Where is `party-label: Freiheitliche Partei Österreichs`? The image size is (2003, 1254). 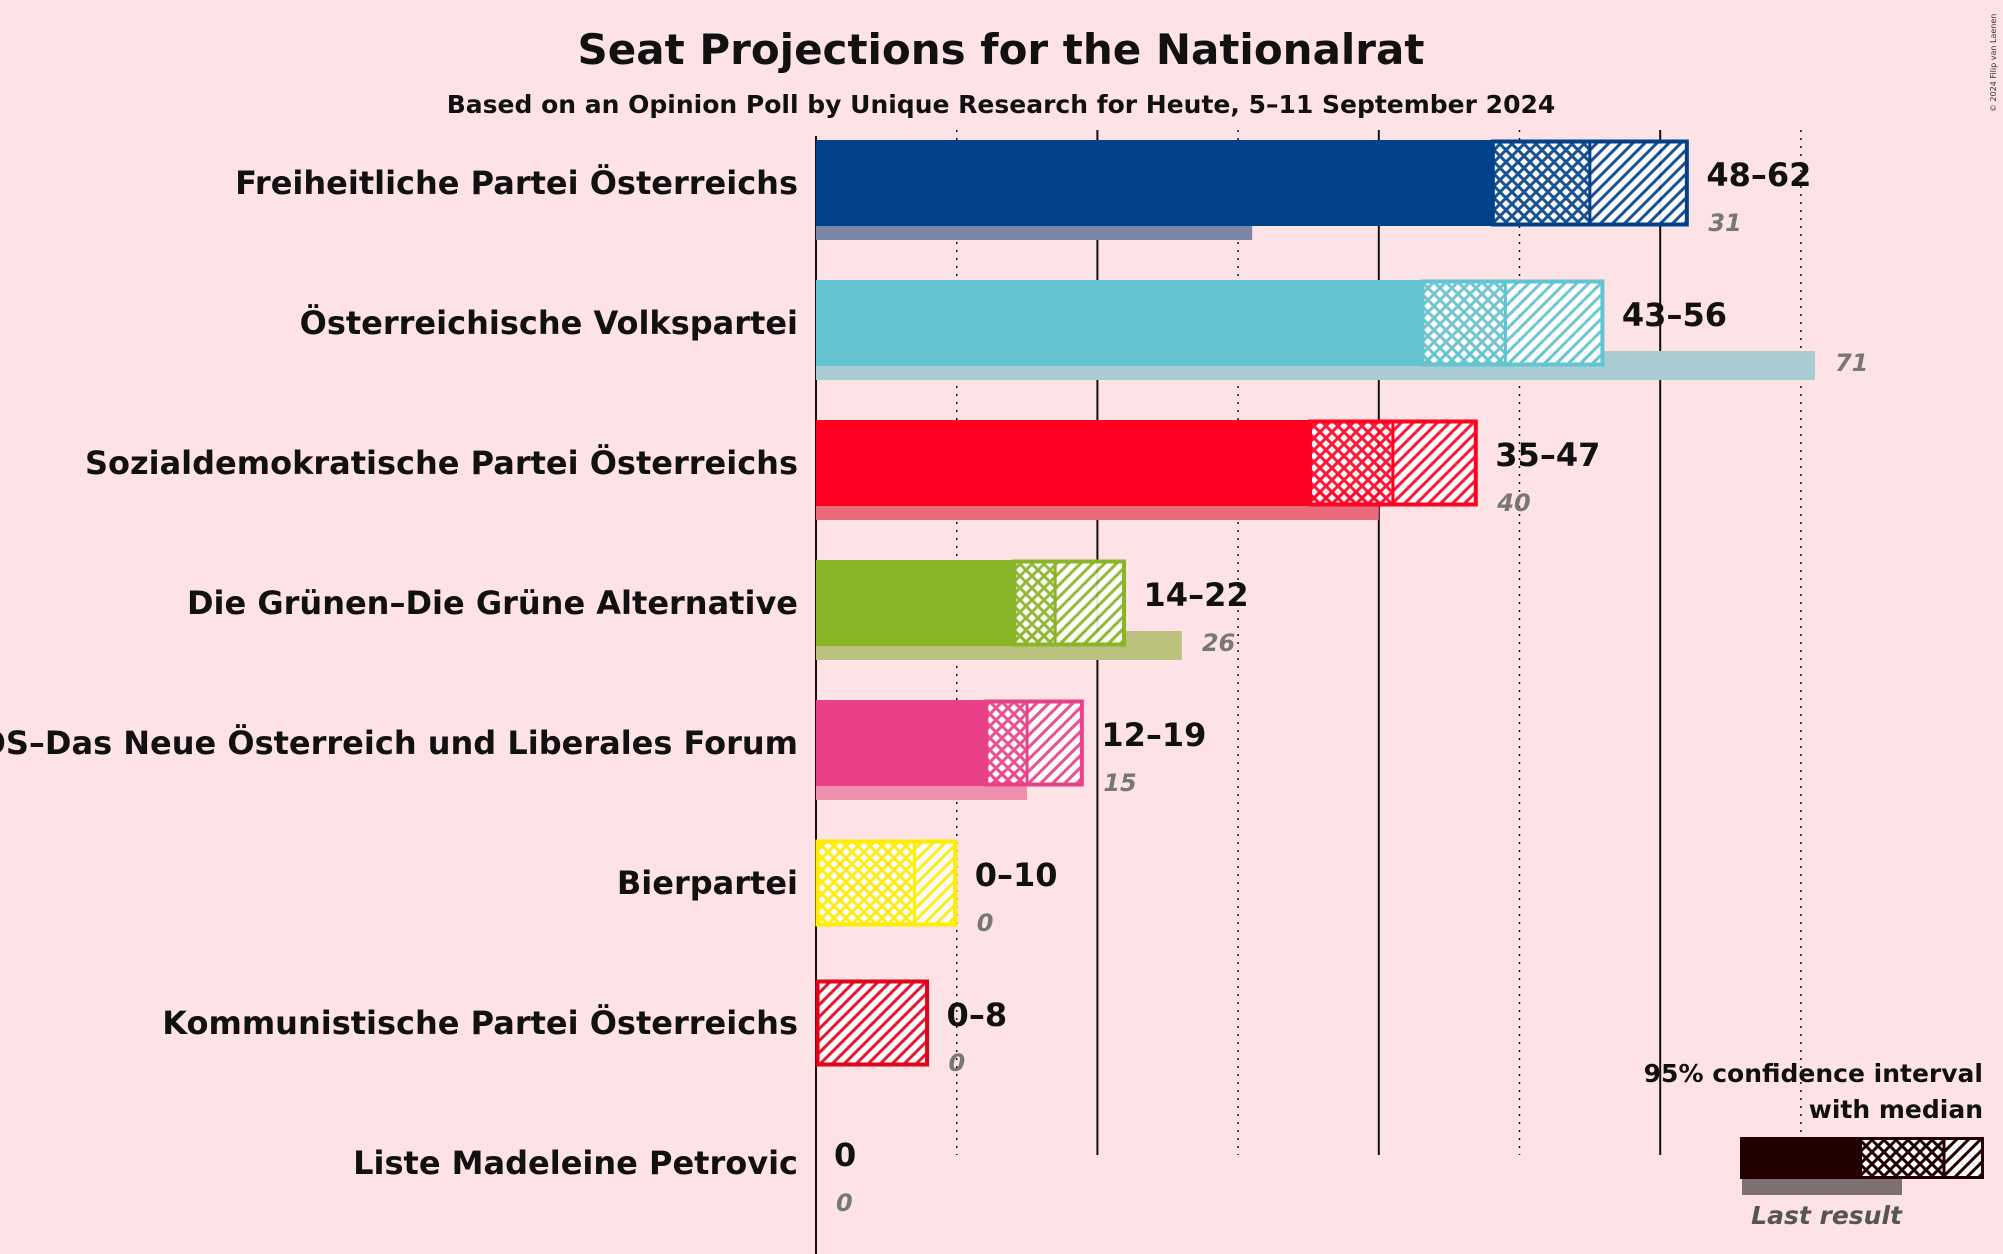 party-label: Freiheitliche Partei Österreichs is located at coordinates (516, 183).